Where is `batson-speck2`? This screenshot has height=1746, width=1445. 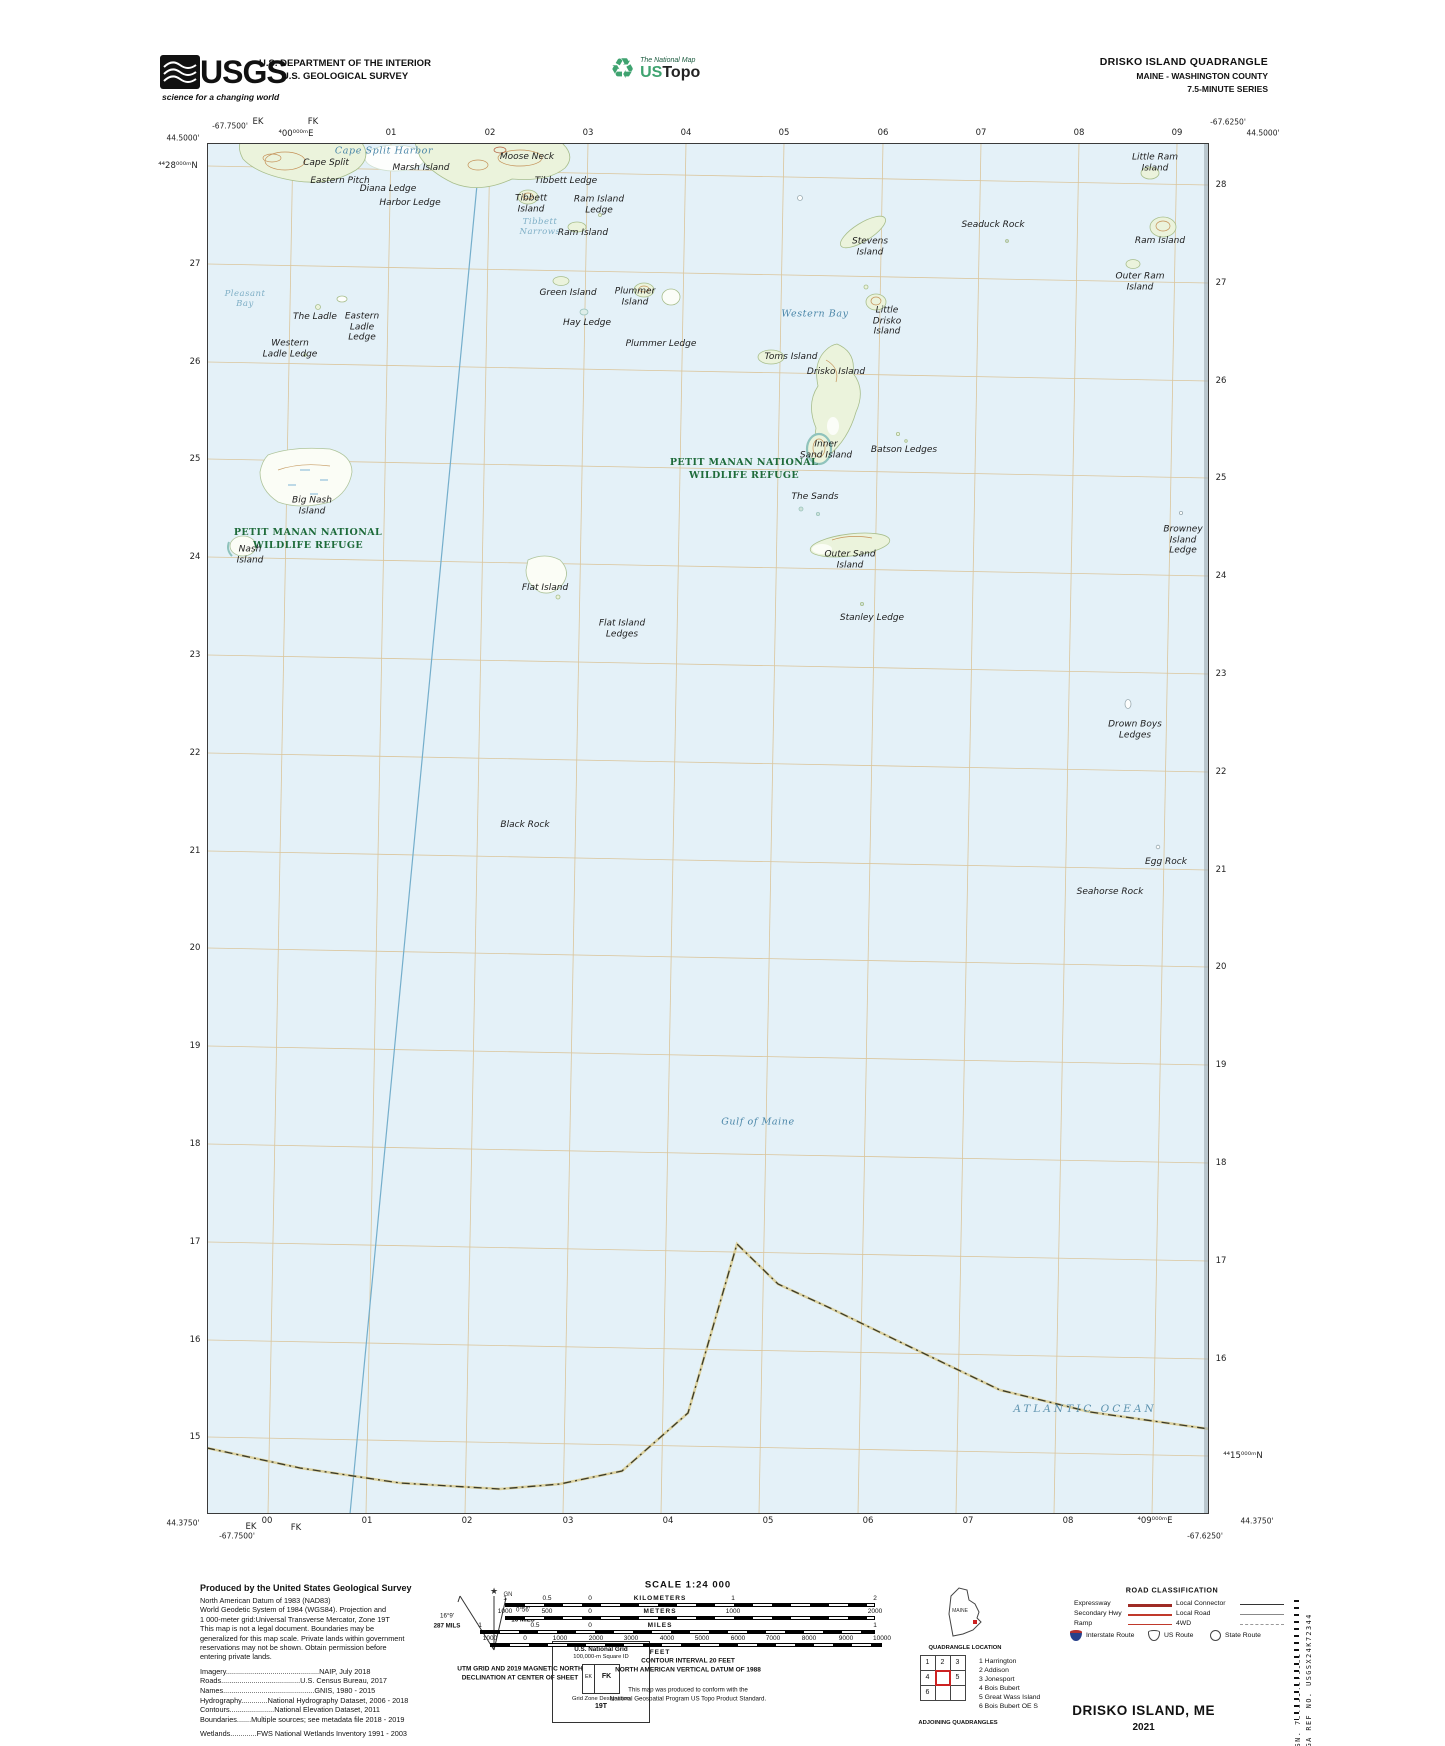 batson-speck2 is located at coordinates (906, 441).